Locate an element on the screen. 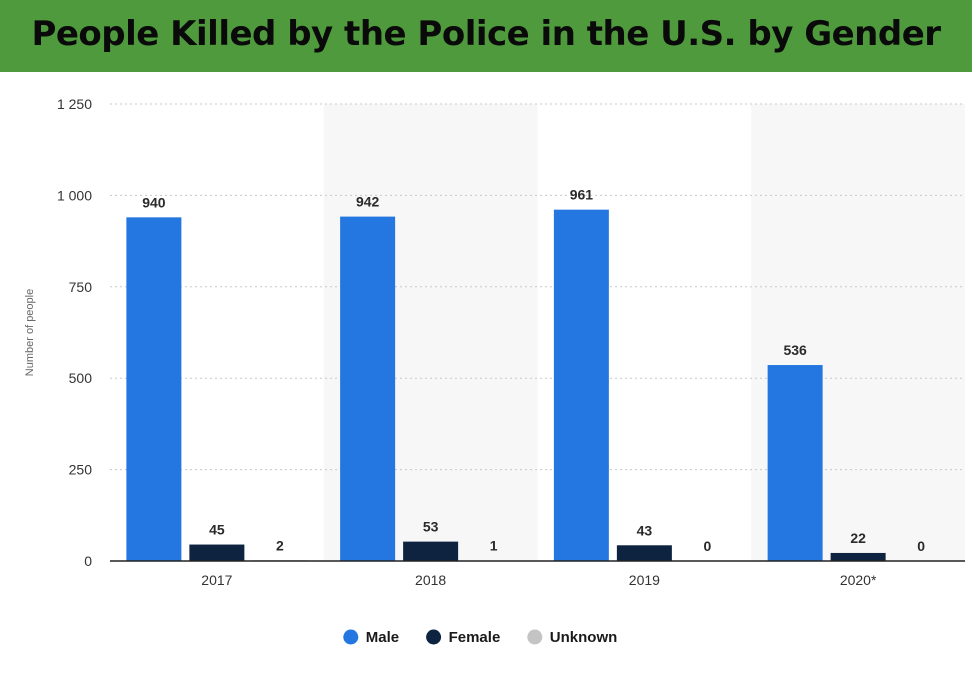 The width and height of the screenshot is (972, 693). y-tick-label: 250 is located at coordinates (81, 470).